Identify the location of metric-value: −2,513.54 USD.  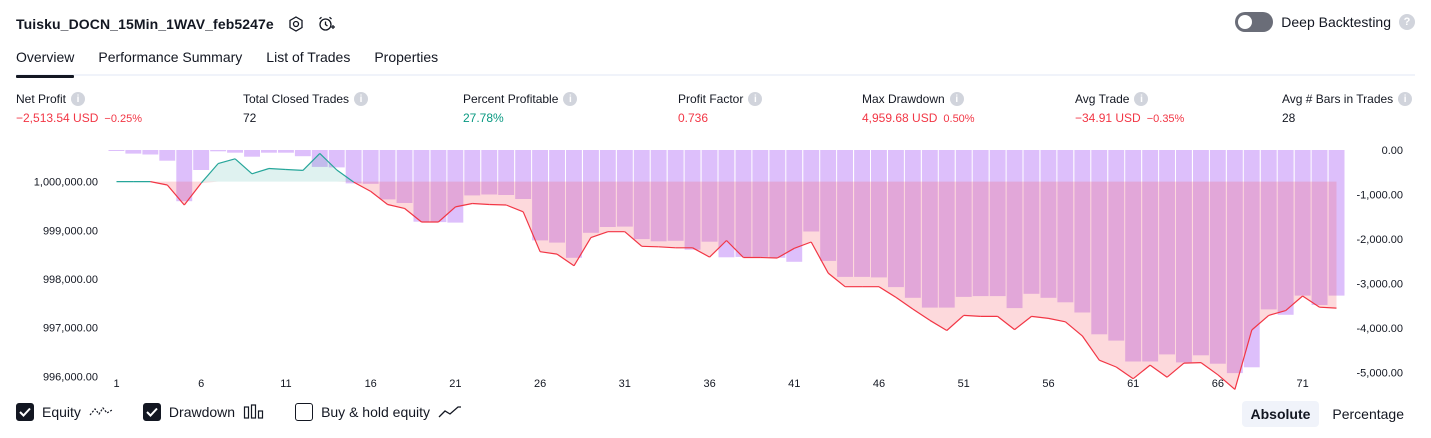
(57, 118).